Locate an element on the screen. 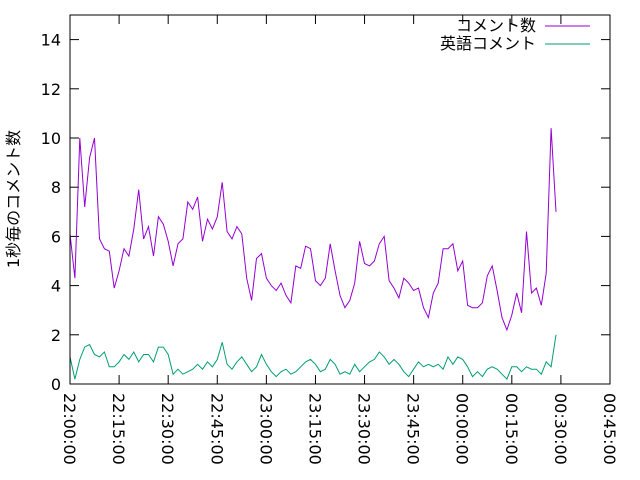  x-tick-label: 00:15:00 is located at coordinates (511, 429).